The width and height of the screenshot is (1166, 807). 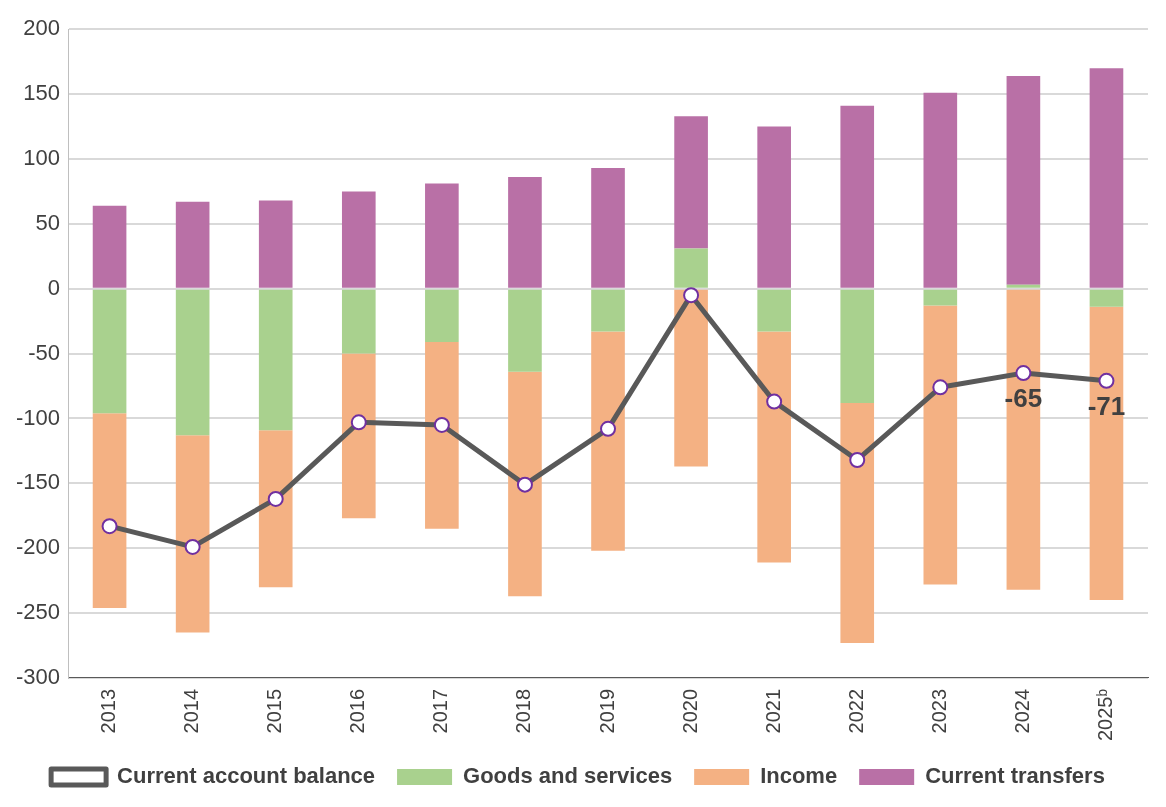 I want to click on y-tick-label: -150, so click(x=38, y=482).